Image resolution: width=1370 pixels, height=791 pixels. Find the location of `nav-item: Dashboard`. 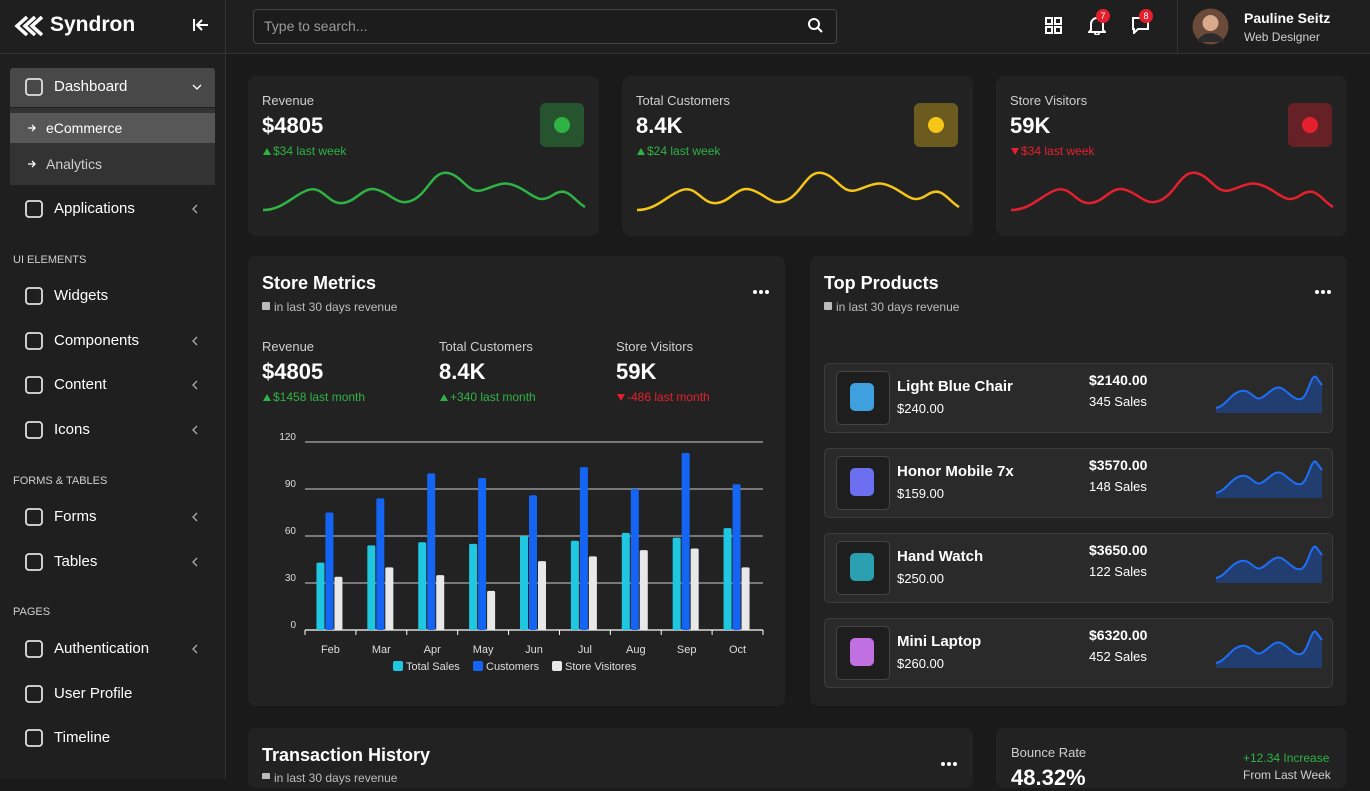

nav-item: Dashboard is located at coordinates (91, 86).